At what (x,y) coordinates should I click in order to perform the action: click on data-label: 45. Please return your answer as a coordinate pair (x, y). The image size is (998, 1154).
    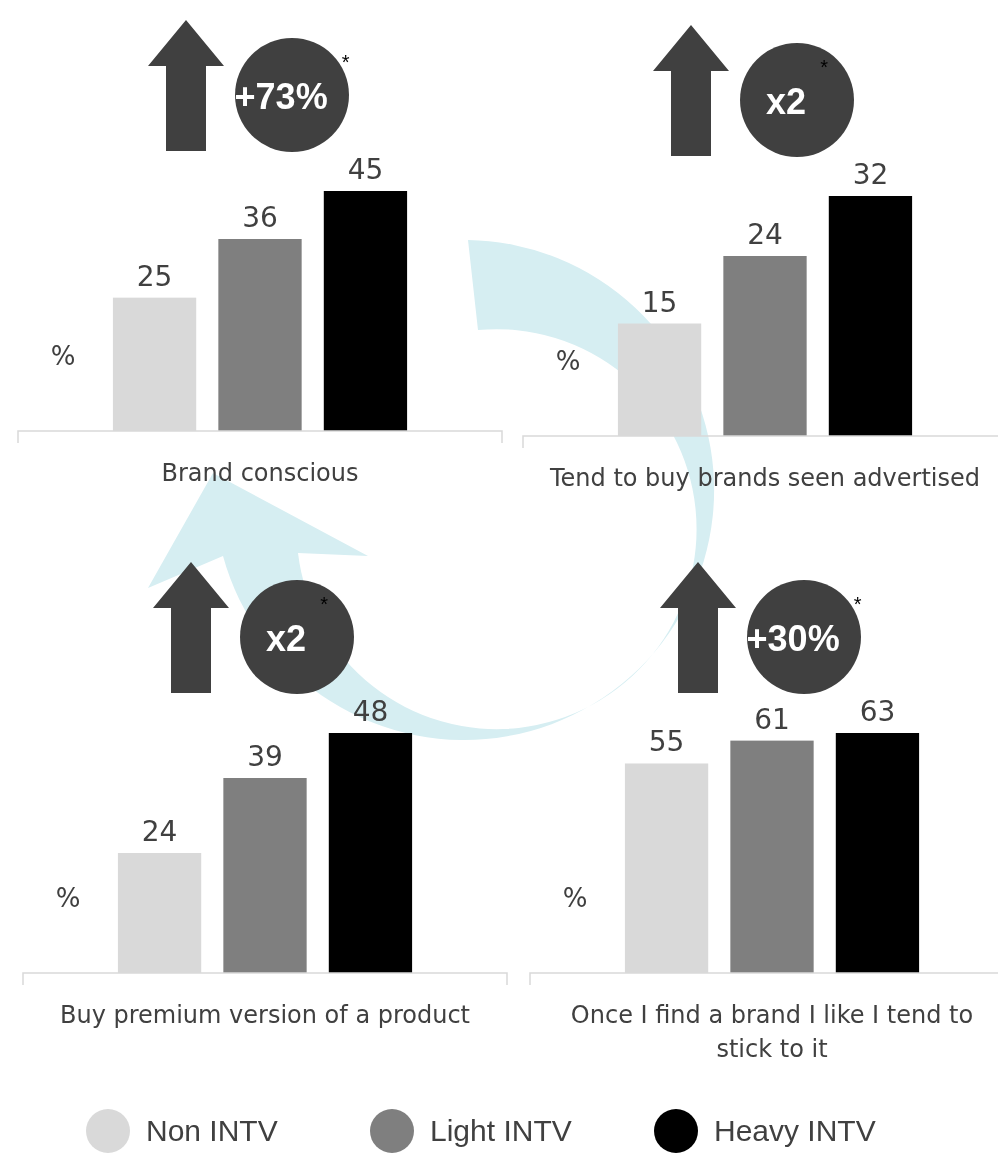
    Looking at the image, I should click on (365, 169).